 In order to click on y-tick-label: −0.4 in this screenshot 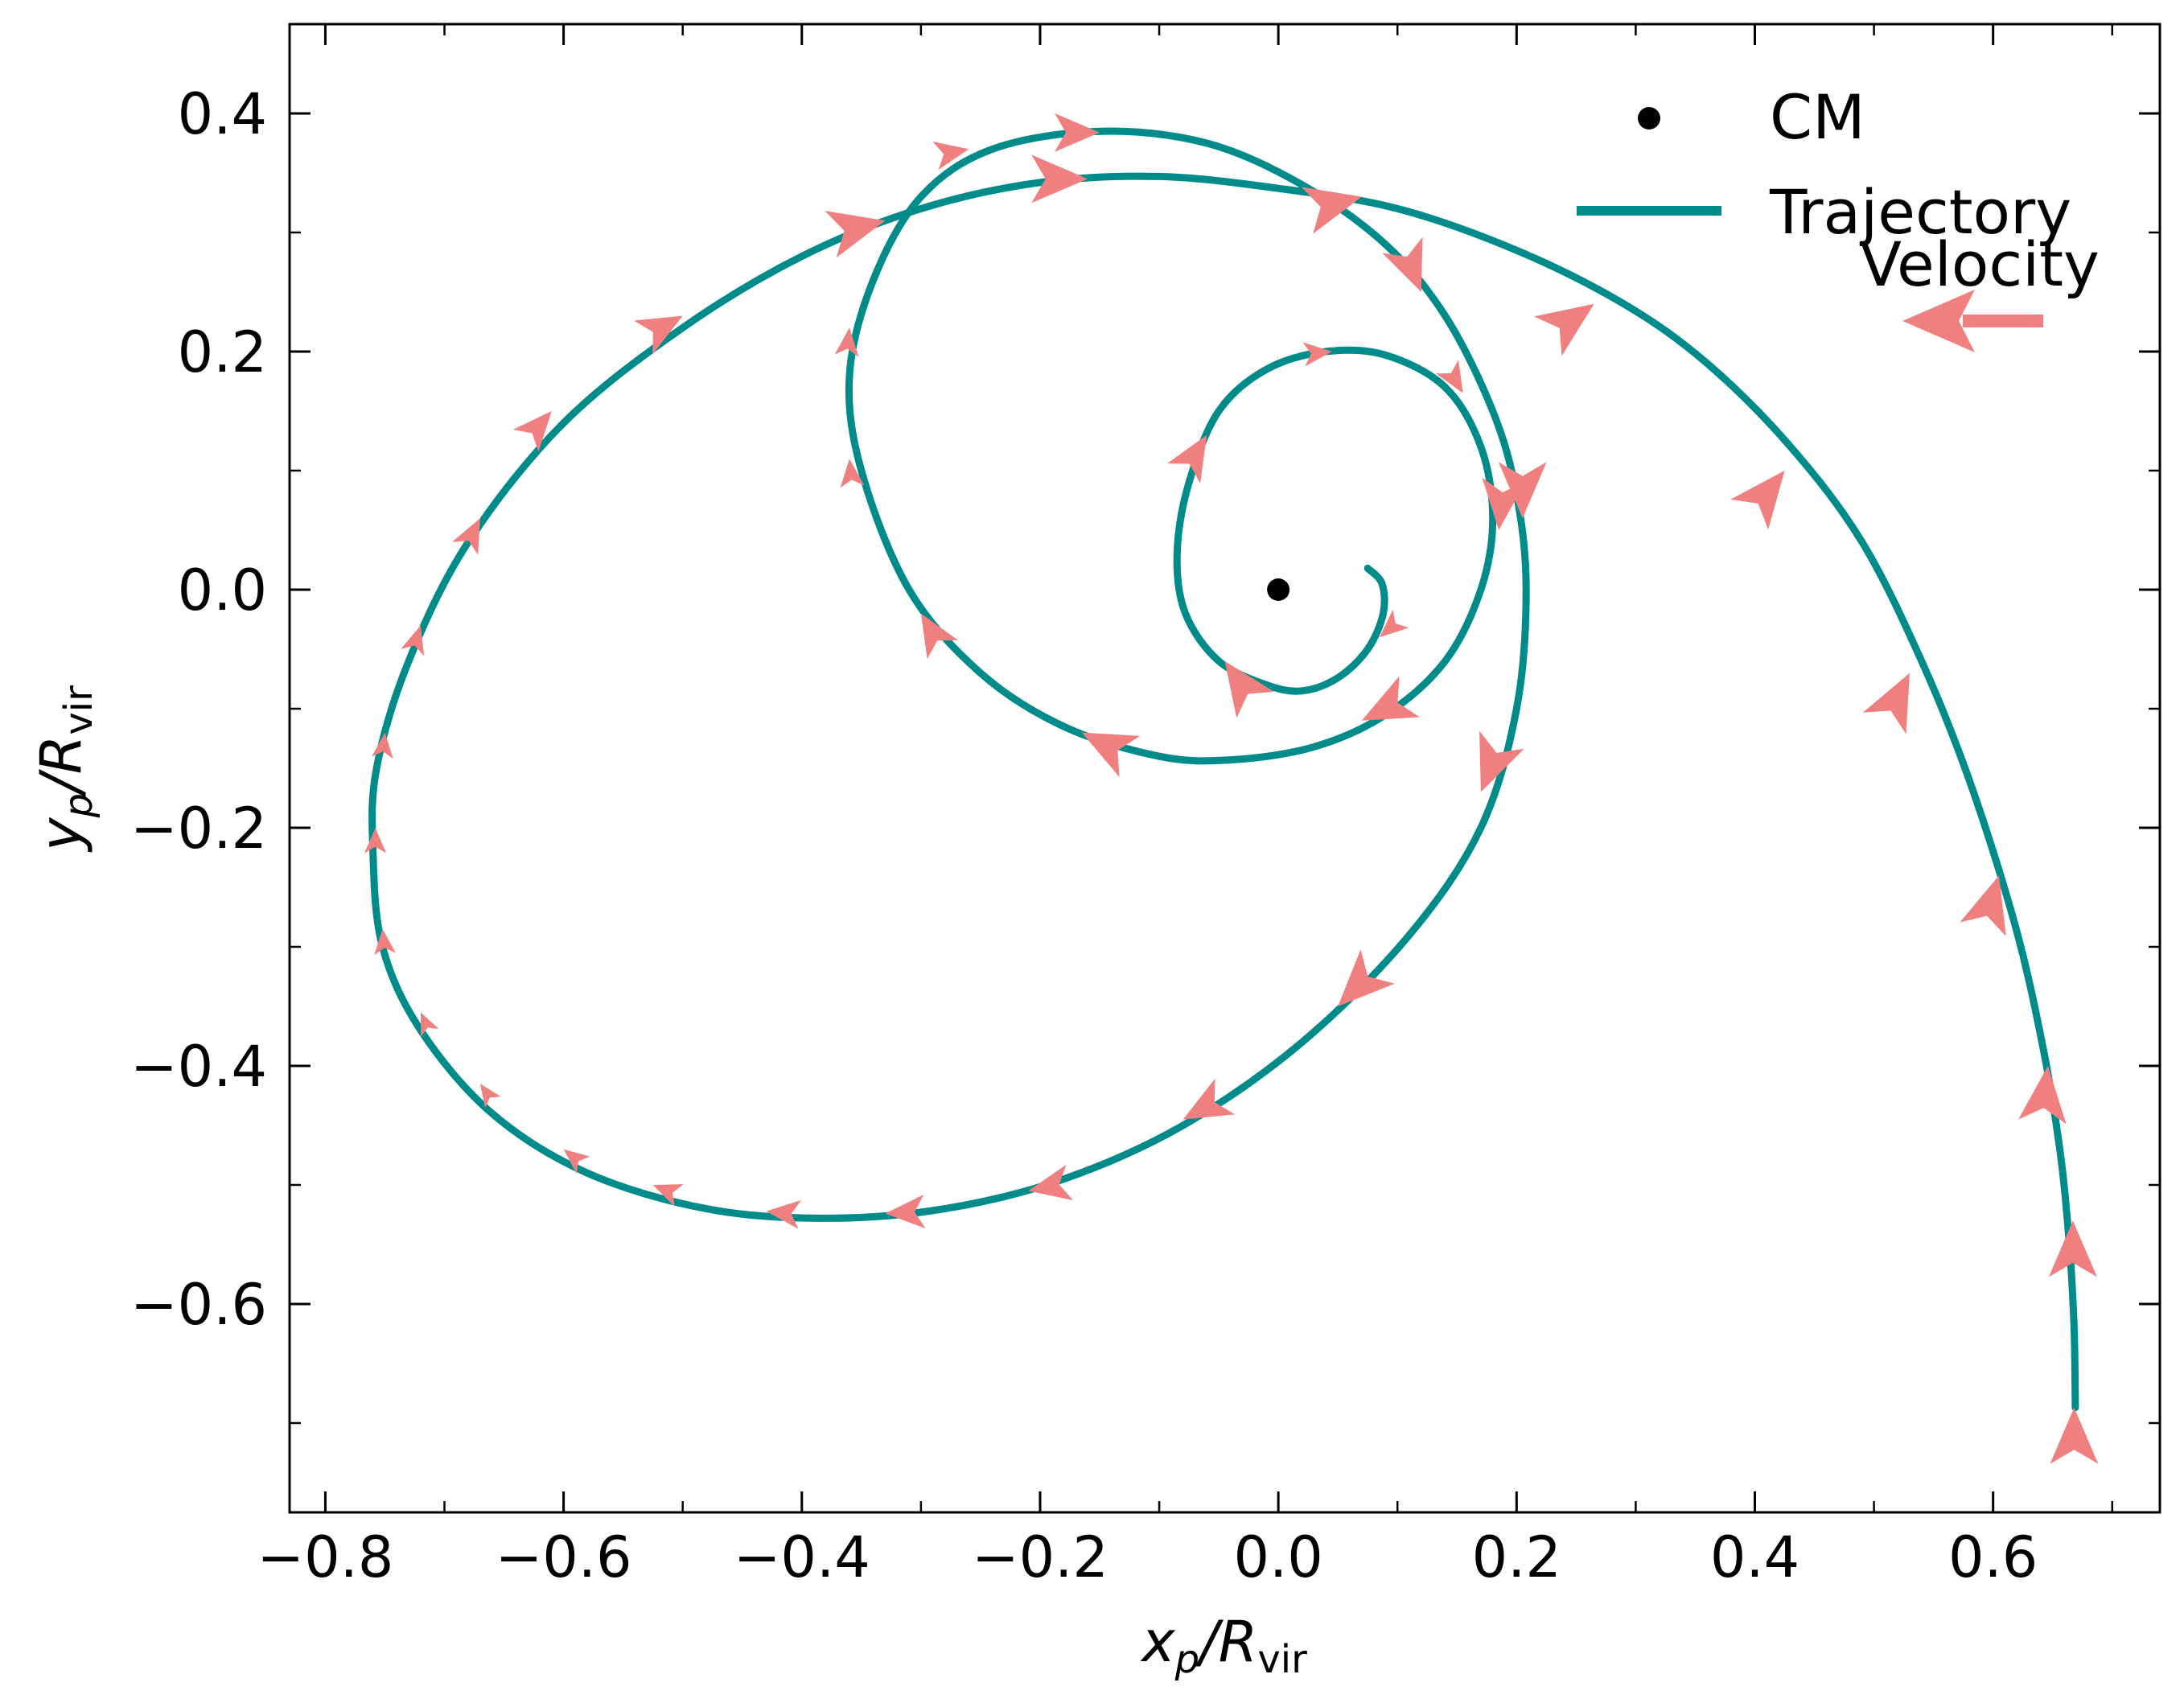, I will do `click(198, 1067)`.